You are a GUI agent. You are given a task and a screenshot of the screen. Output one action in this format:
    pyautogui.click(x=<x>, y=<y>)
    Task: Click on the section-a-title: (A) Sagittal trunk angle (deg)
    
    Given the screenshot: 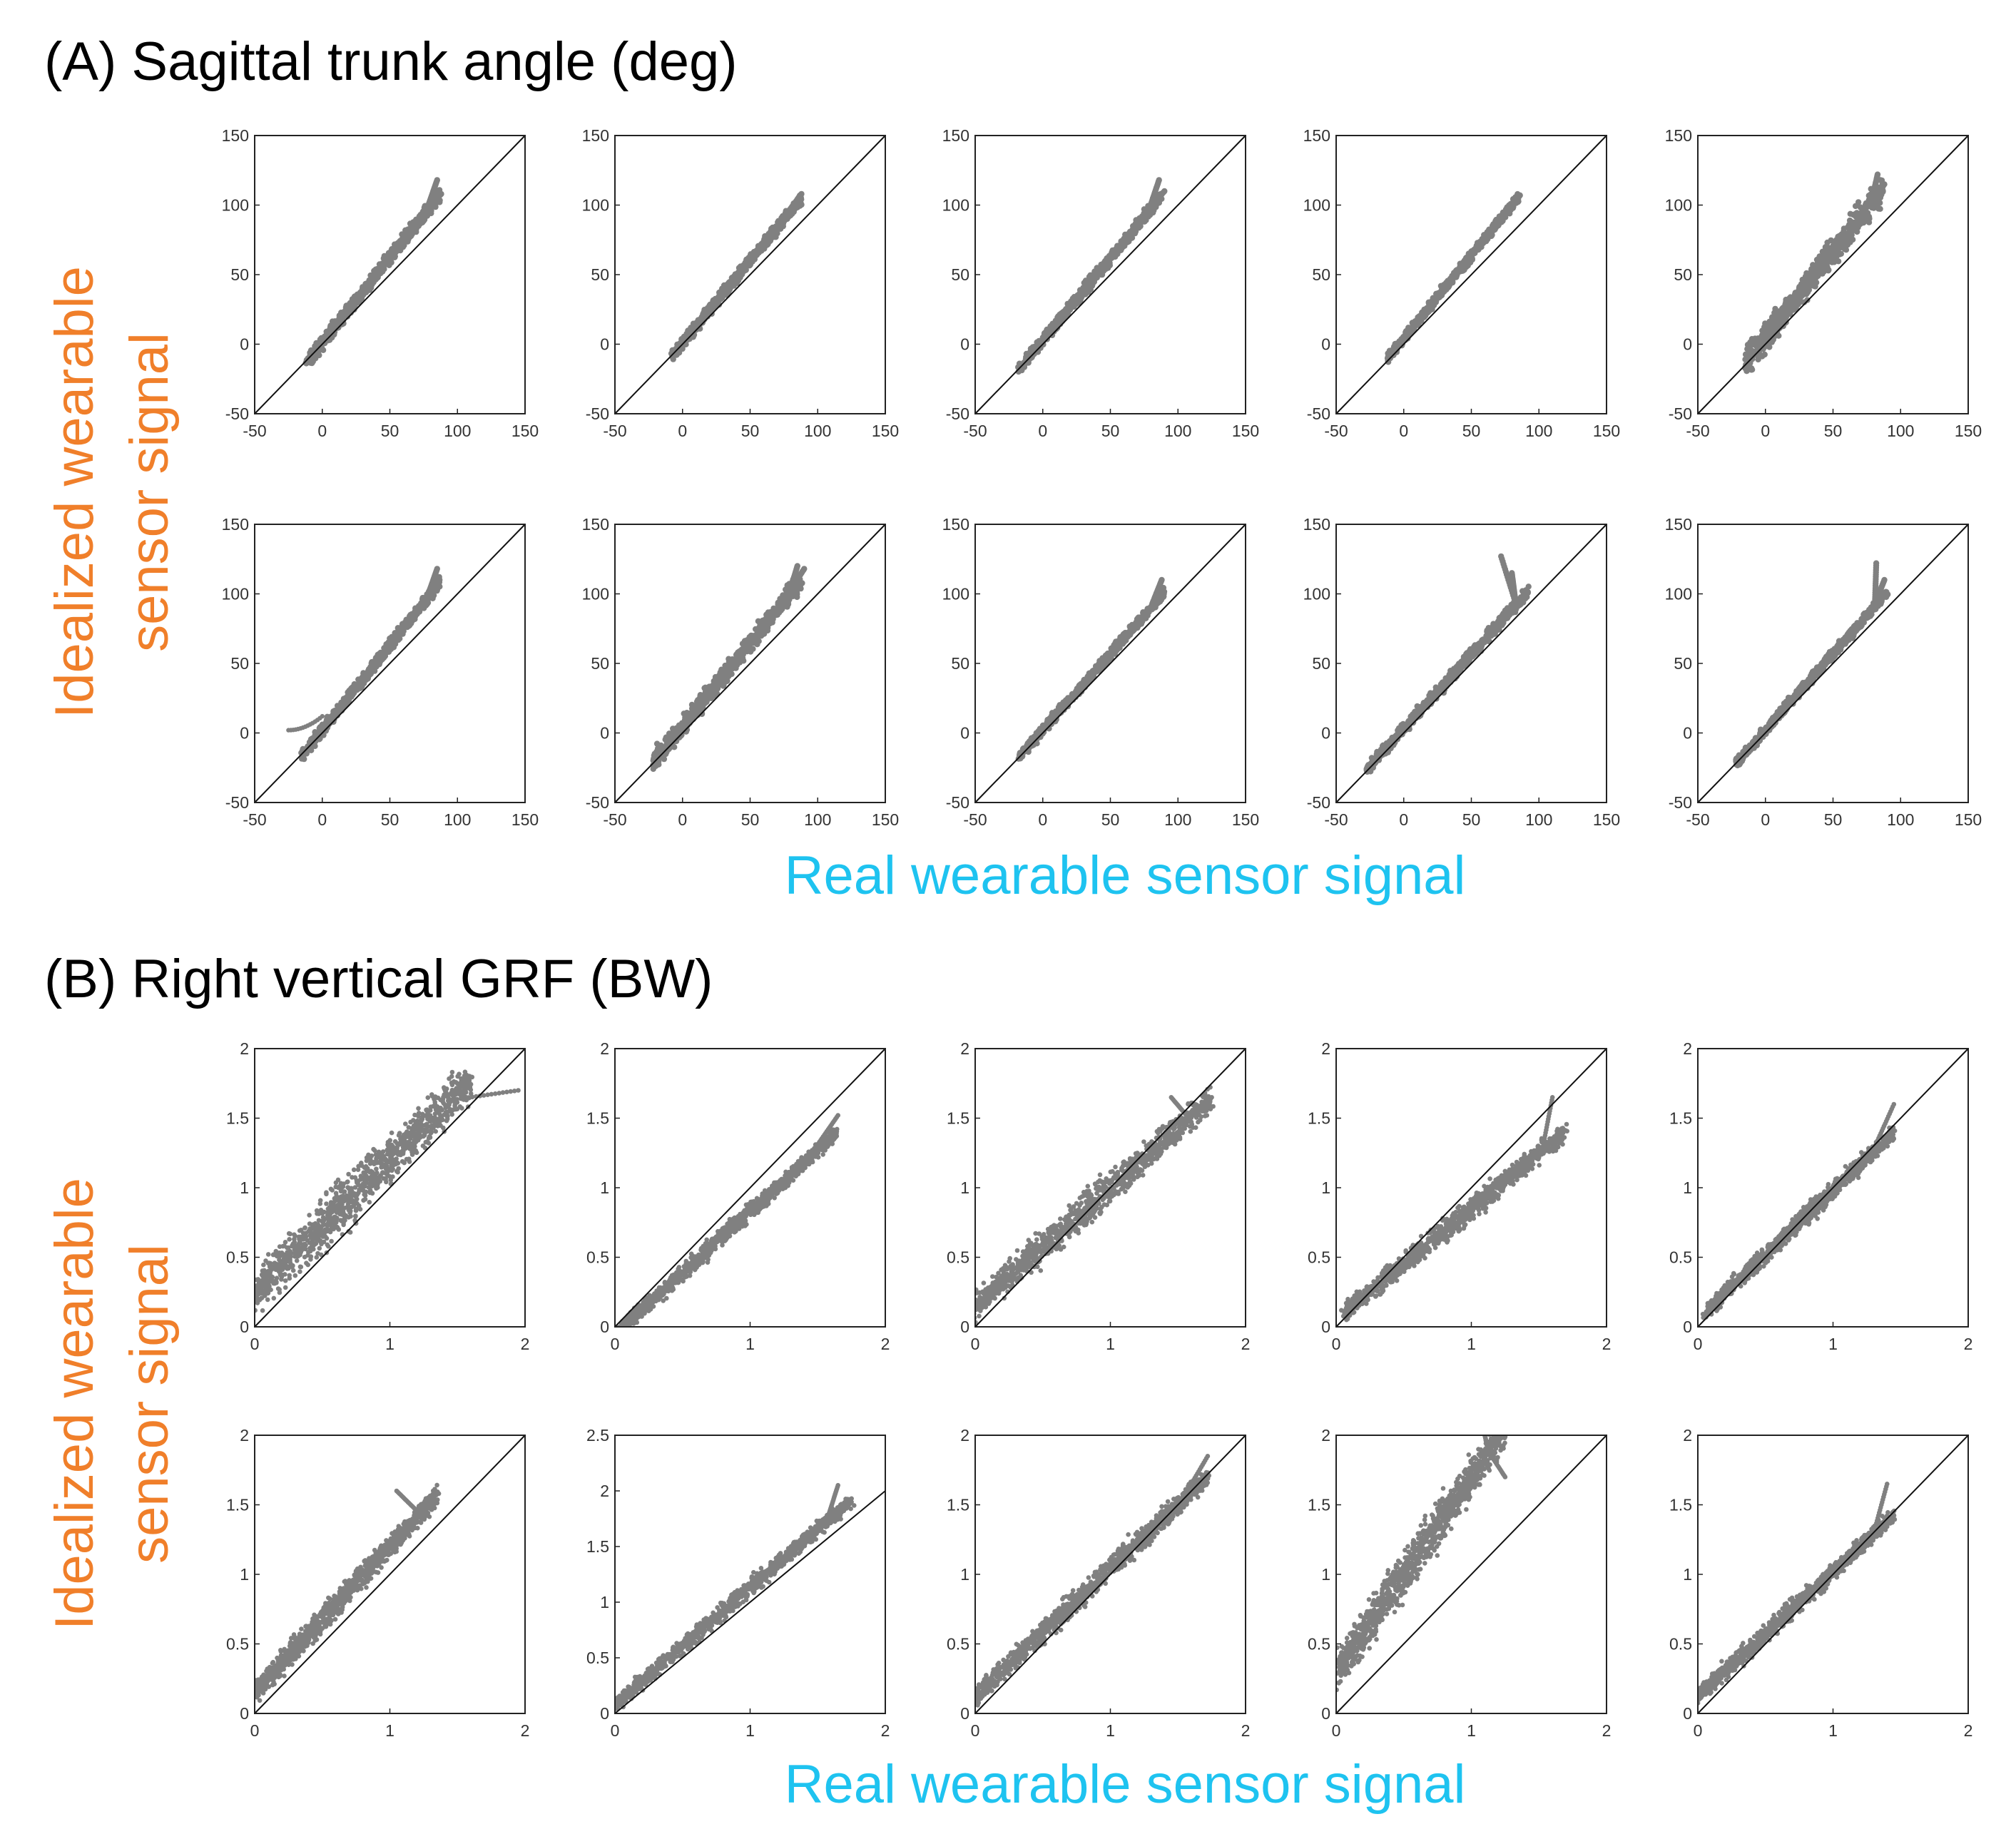 What is the action you would take?
    pyautogui.click(x=391, y=61)
    